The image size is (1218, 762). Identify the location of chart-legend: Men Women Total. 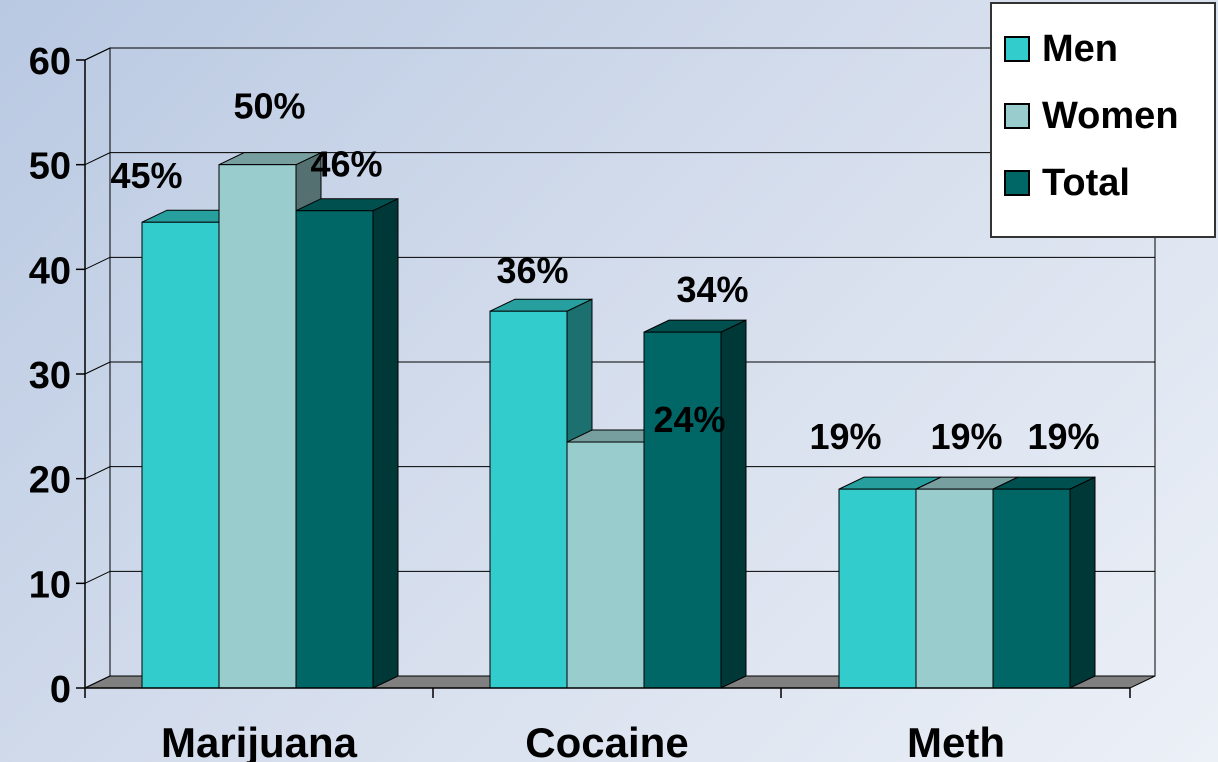
(1103, 120).